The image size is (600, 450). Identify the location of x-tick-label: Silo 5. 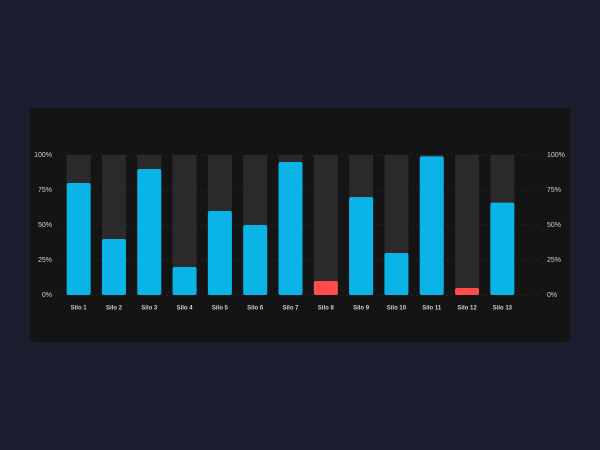
(220, 309).